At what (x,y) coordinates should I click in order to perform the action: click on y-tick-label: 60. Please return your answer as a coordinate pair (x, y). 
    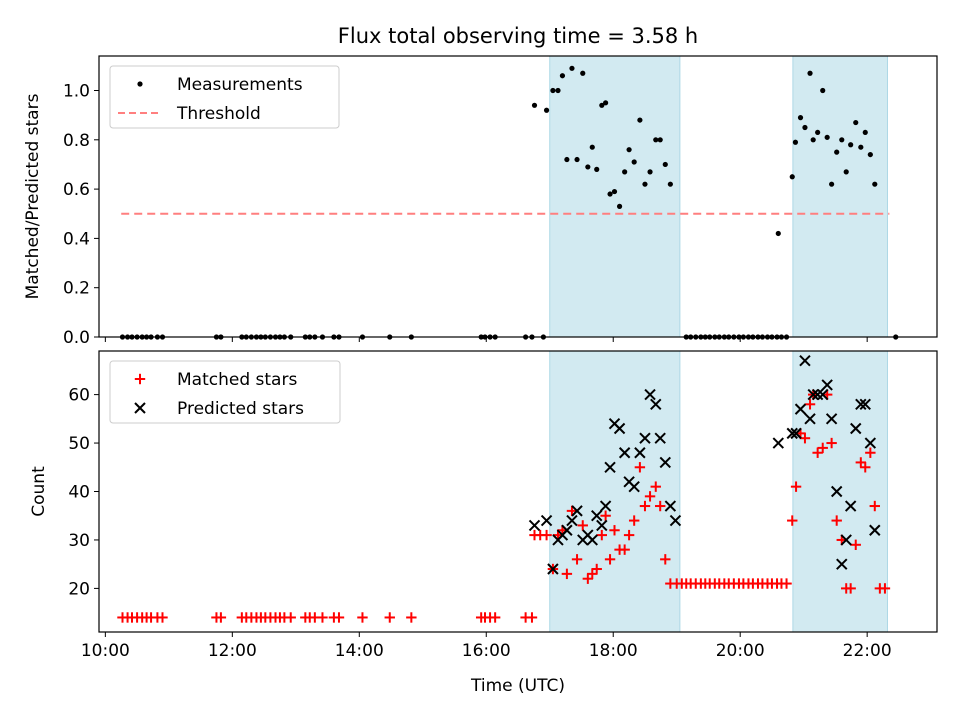
    Looking at the image, I should click on (79, 396).